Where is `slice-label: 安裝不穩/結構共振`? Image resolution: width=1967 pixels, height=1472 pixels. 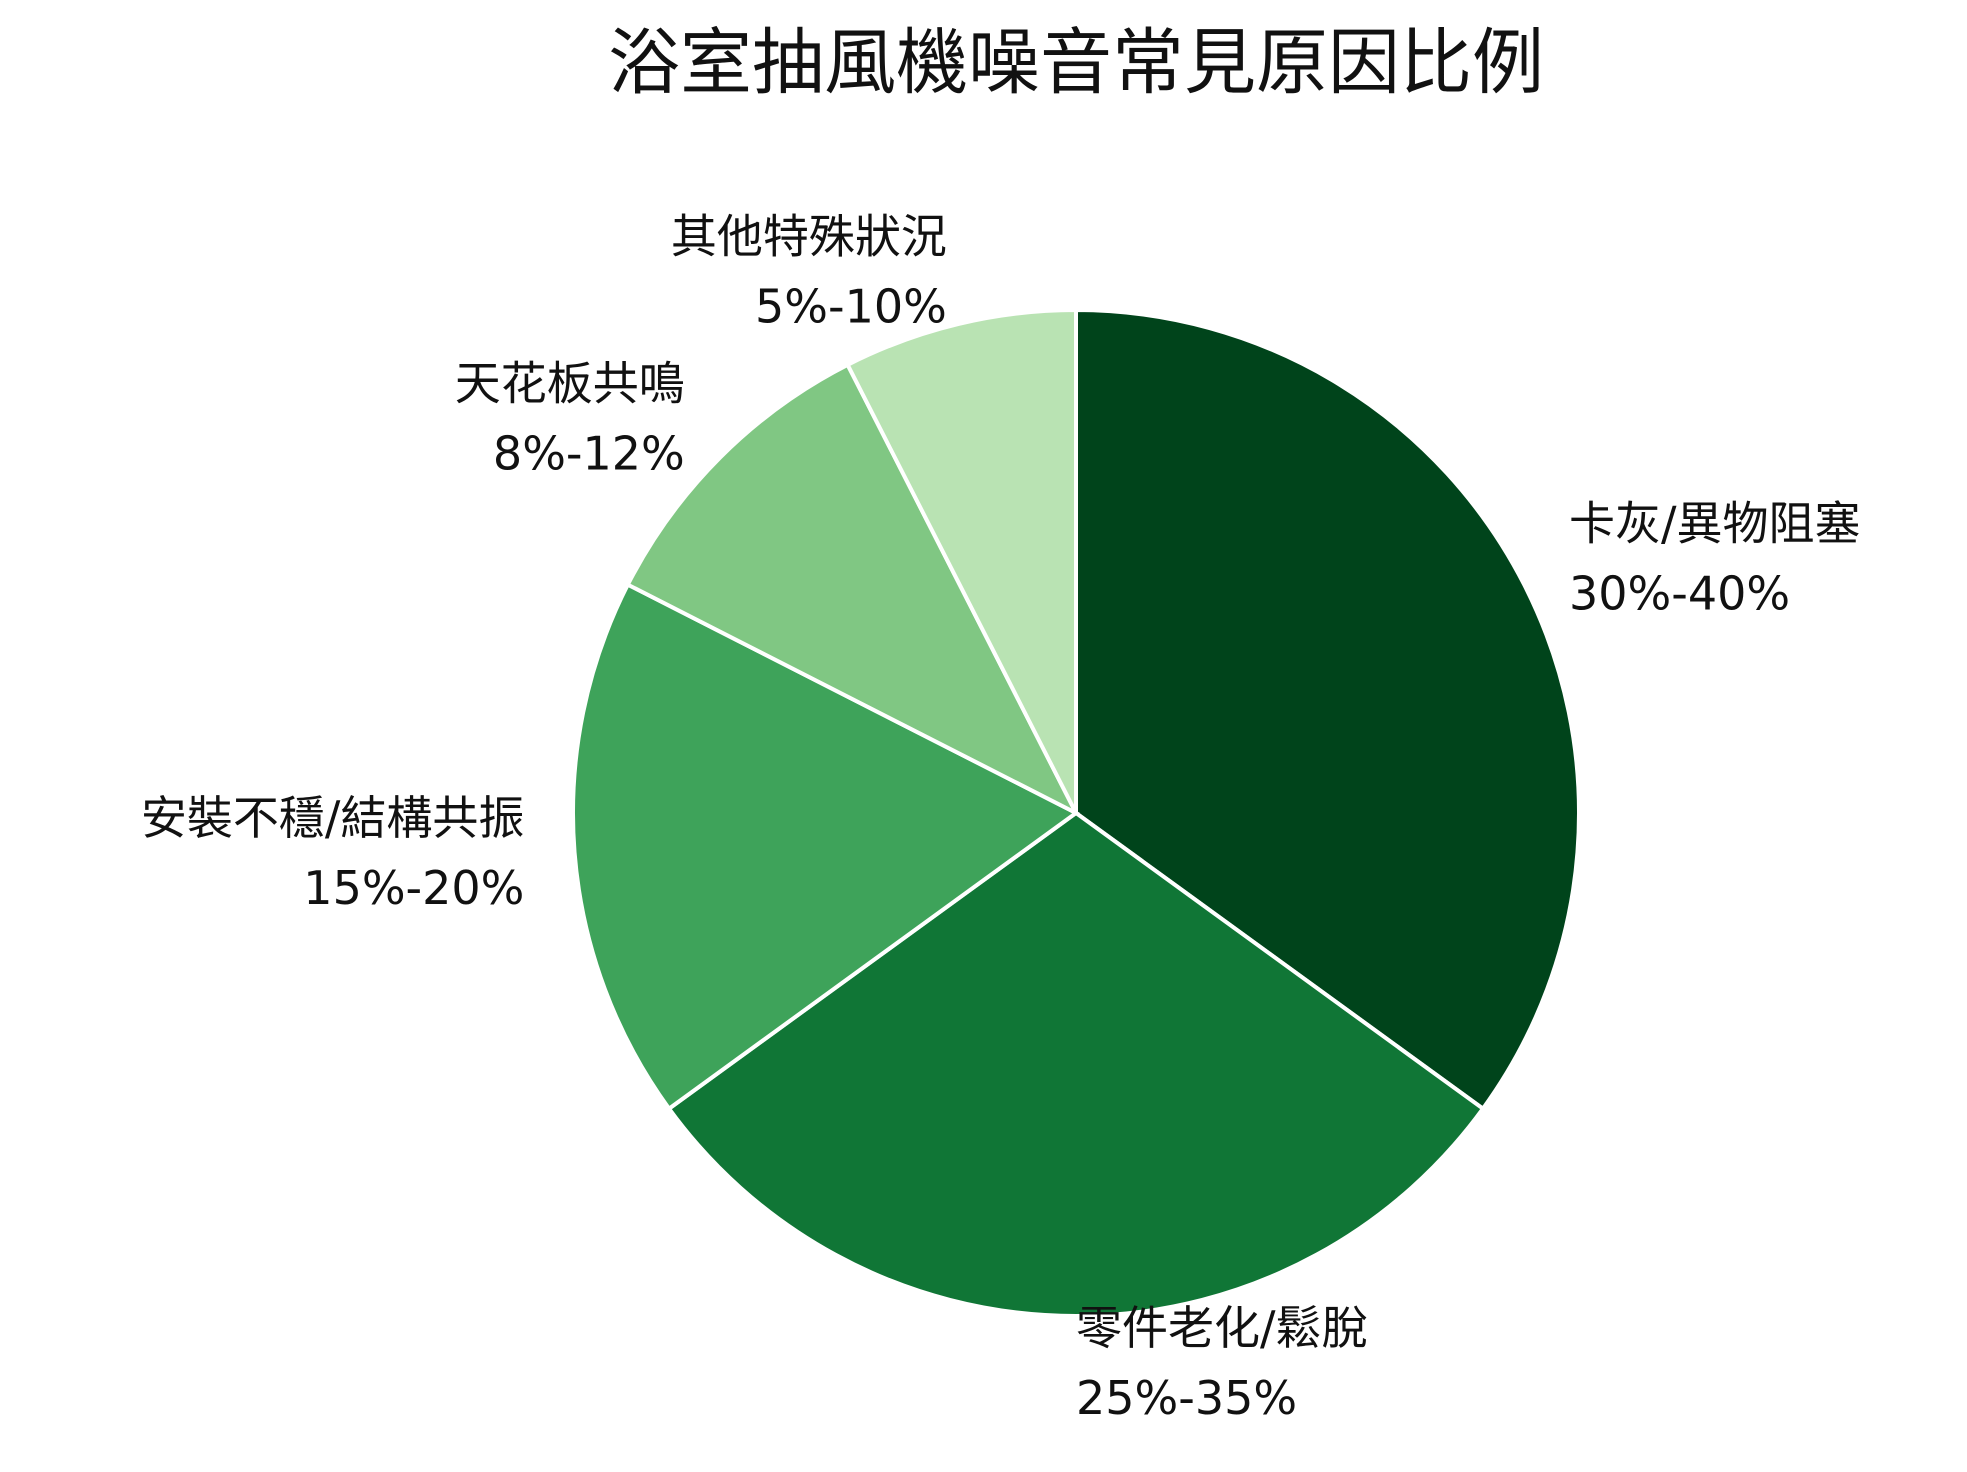 slice-label: 安裝不穩/結構共振 is located at coordinates (333, 818).